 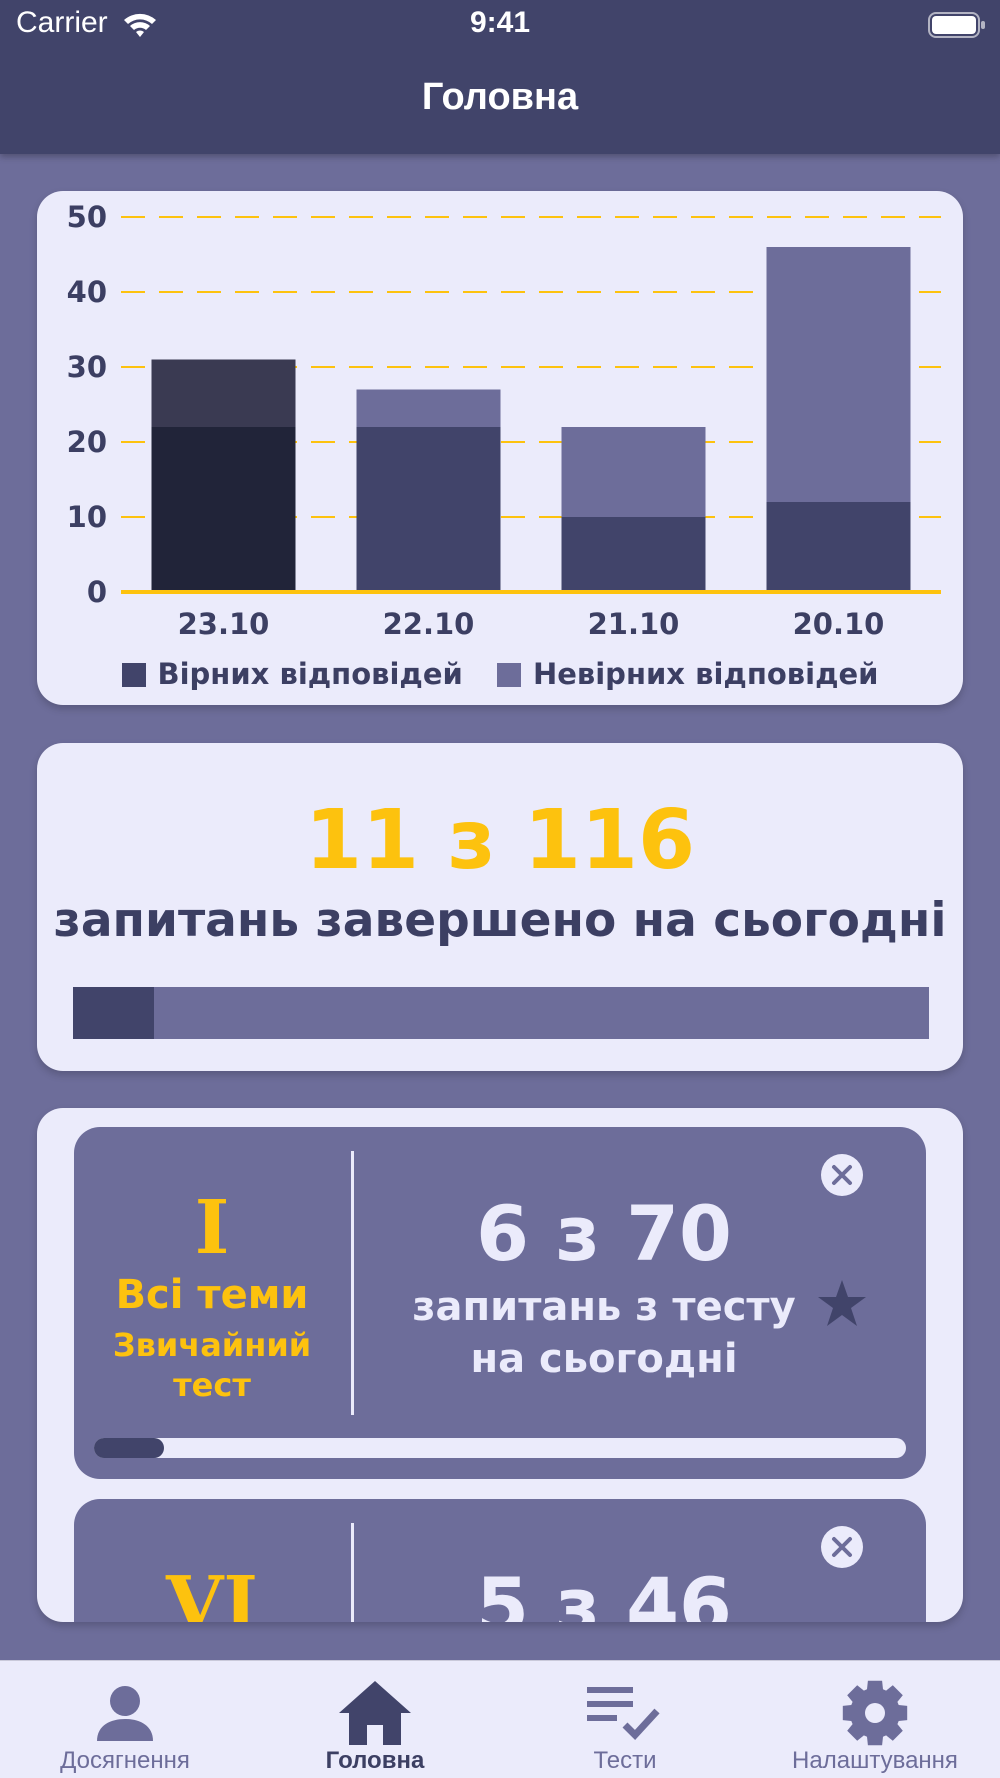 What do you see at coordinates (623, 1714) in the screenshot?
I see `checklist-icon` at bounding box center [623, 1714].